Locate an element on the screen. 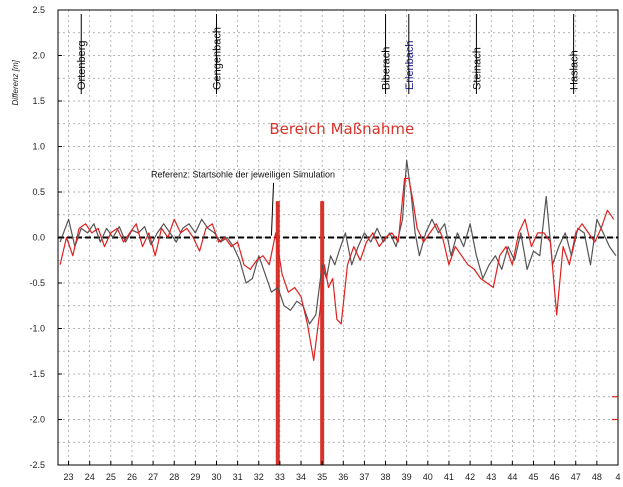 This screenshot has height=487, width=623. x-tick-label: 27 is located at coordinates (153, 477).